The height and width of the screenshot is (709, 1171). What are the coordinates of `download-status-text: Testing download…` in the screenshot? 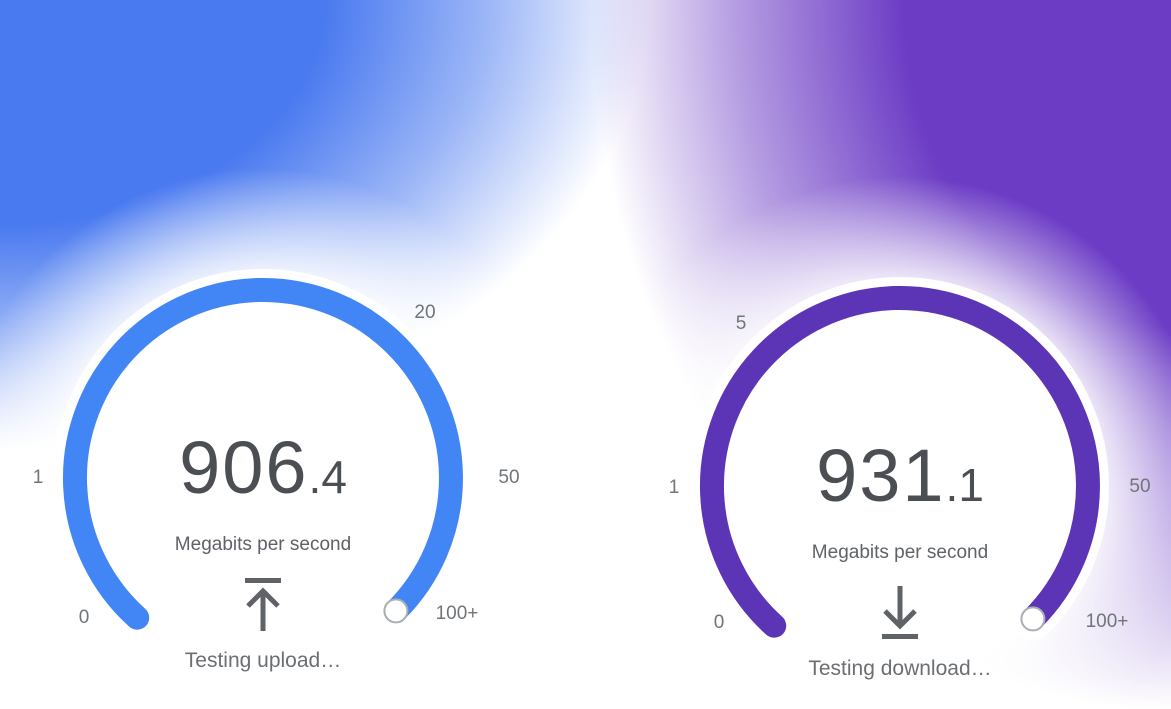 It's located at (900, 668).